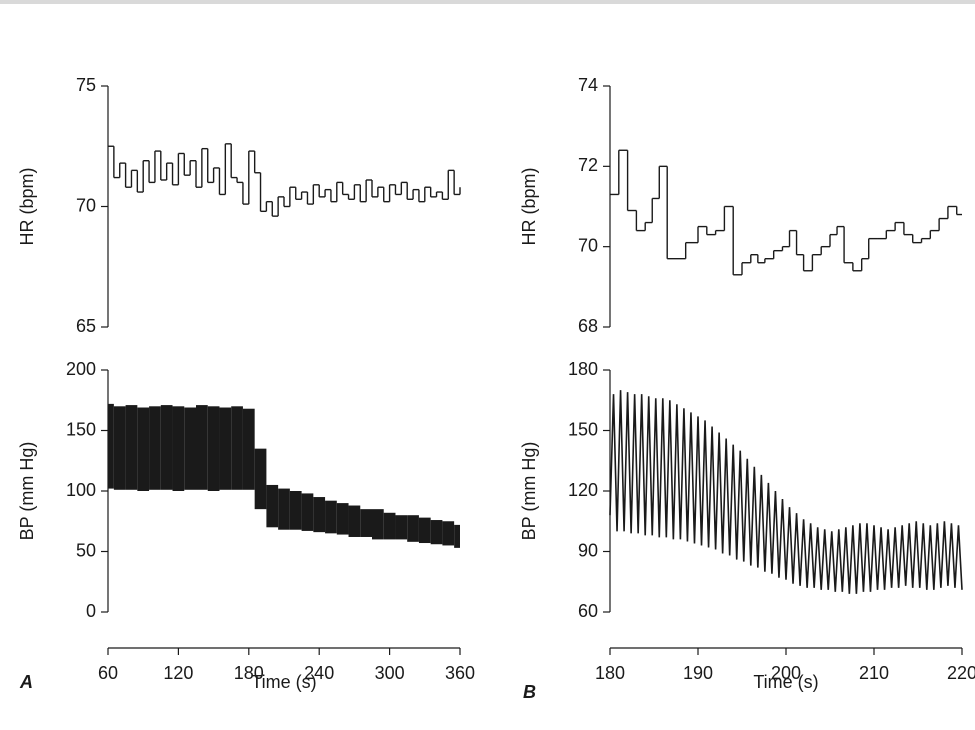 The height and width of the screenshot is (730, 975). Describe the element at coordinates (588, 550) in the screenshot. I see `y-tick-label: 90` at that location.